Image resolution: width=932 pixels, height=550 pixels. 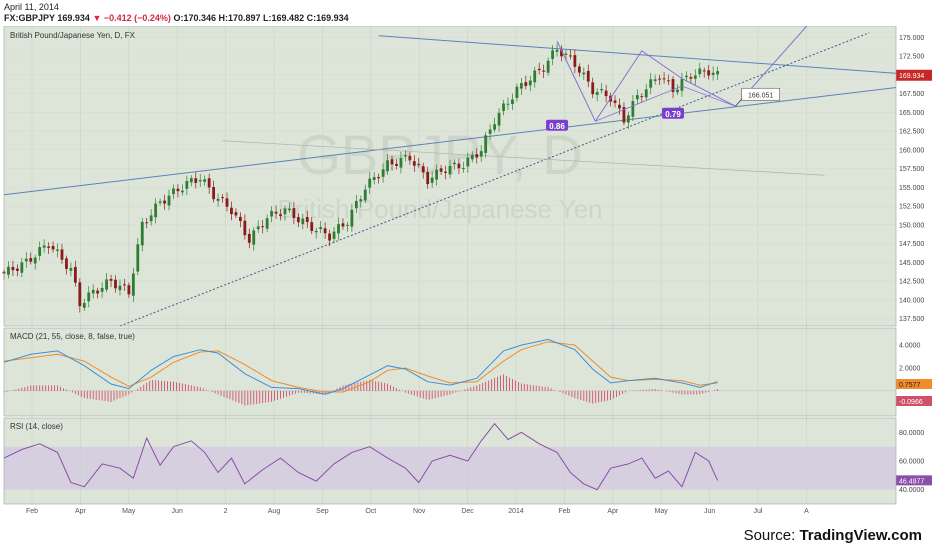 What do you see at coordinates (911, 481) in the screenshot?
I see `rsi-value: 46.4977` at bounding box center [911, 481].